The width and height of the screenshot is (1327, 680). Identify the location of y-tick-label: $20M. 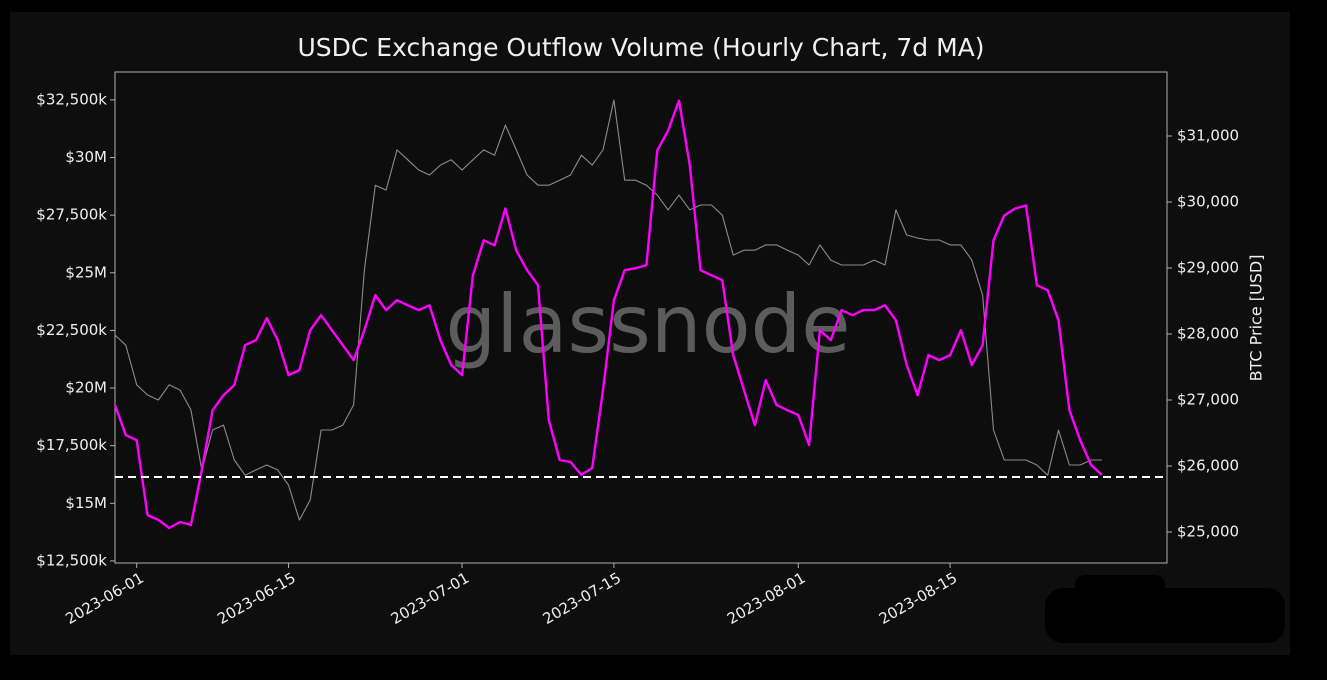
(86, 388).